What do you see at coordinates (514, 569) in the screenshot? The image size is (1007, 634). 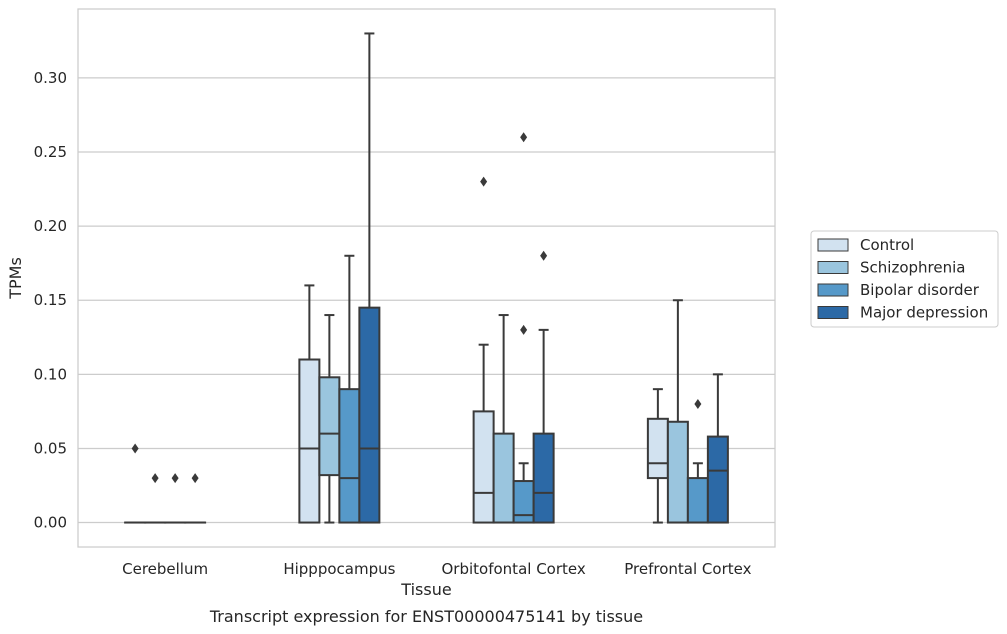 I see `x-tick-label: Orbitofontal Cortex` at bounding box center [514, 569].